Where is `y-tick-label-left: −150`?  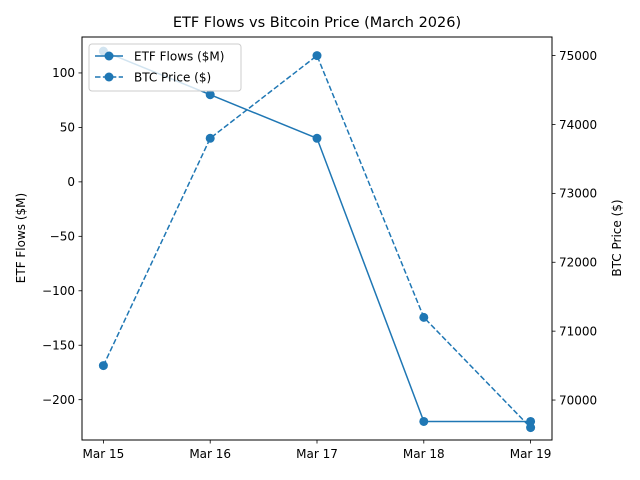 y-tick-label-left: −150 is located at coordinates (58, 346).